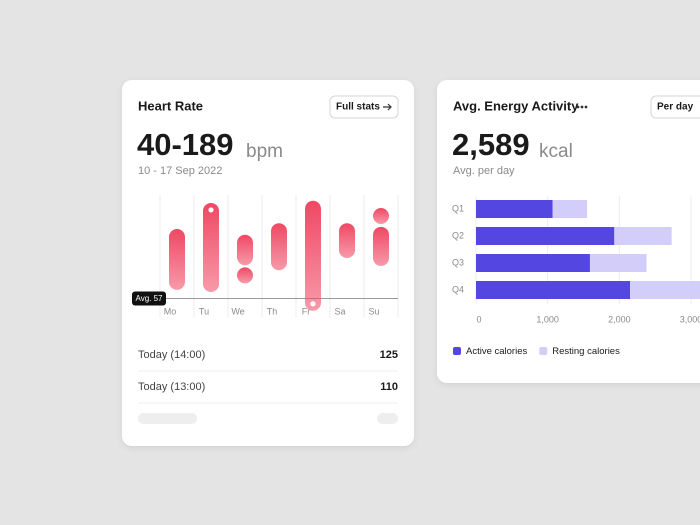  Describe the element at coordinates (171, 387) in the screenshot. I see `row-label: Today (13:00)` at that location.